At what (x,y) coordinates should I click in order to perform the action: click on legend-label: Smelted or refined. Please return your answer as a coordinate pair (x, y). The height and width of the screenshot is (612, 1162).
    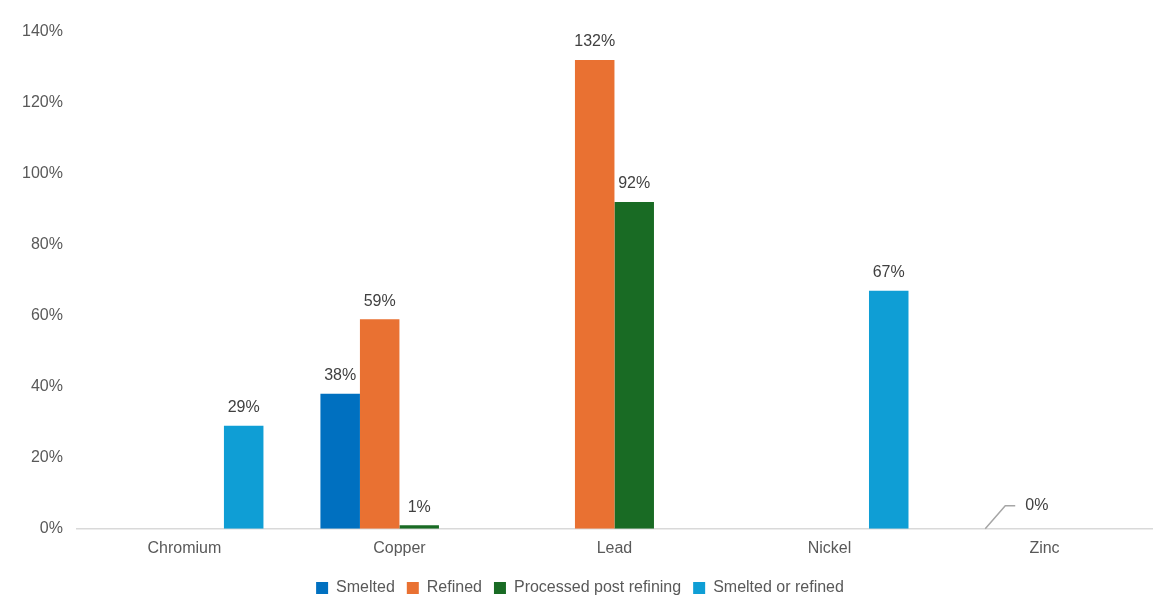
    Looking at the image, I should click on (778, 587).